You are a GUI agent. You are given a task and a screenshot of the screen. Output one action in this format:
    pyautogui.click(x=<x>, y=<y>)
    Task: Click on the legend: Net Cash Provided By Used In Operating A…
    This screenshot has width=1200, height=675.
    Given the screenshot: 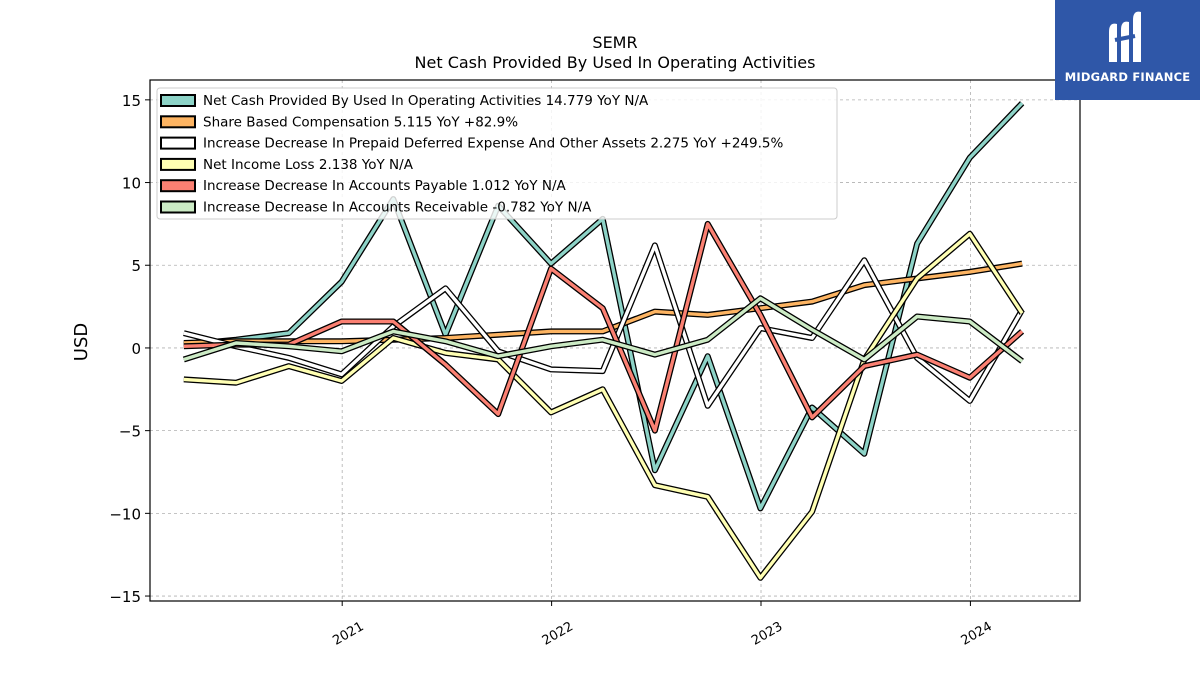 What is the action you would take?
    pyautogui.click(x=497, y=153)
    